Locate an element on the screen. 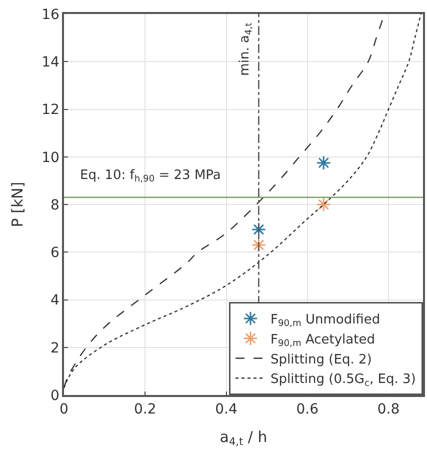  x-tick-label: 0.8 is located at coordinates (388, 410).